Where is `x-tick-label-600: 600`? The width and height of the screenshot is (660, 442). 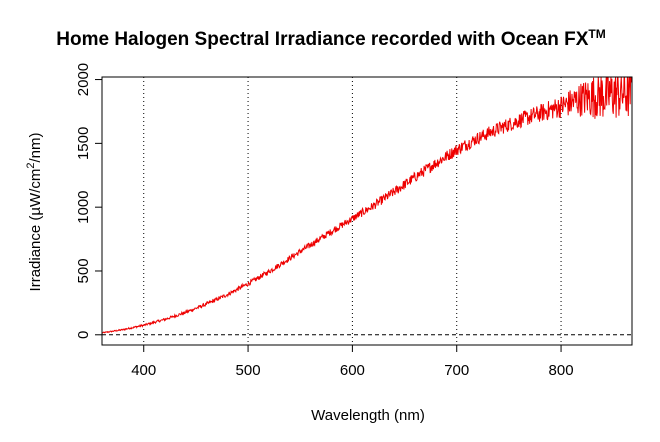 x-tick-label-600: 600 is located at coordinates (352, 370).